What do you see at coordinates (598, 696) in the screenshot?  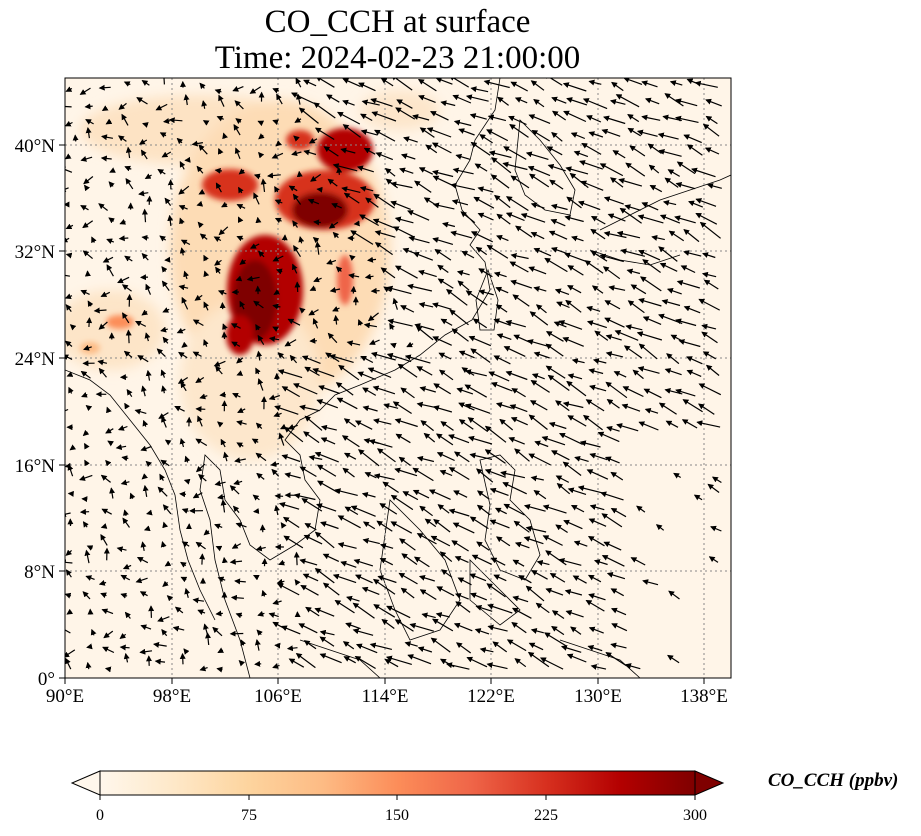 I see `x-tick-label: 130°E` at bounding box center [598, 696].